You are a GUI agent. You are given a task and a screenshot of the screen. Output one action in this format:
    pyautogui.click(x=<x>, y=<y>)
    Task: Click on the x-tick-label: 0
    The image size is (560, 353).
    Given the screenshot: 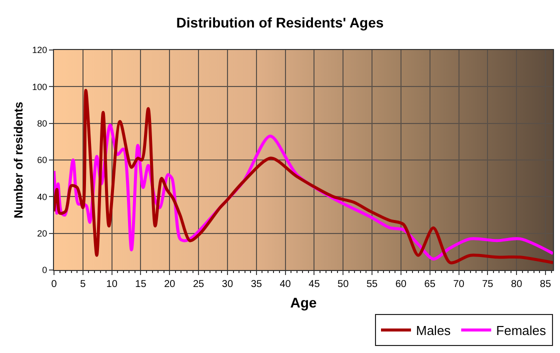 What is the action you would take?
    pyautogui.click(x=54, y=284)
    